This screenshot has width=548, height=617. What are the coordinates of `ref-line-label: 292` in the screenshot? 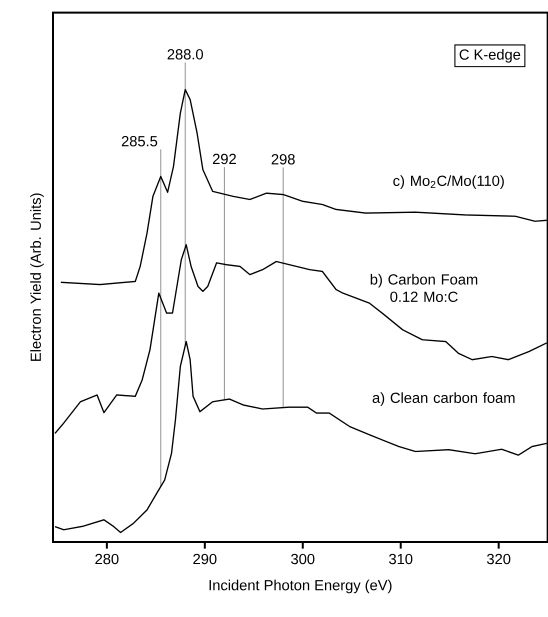 It's located at (224, 159).